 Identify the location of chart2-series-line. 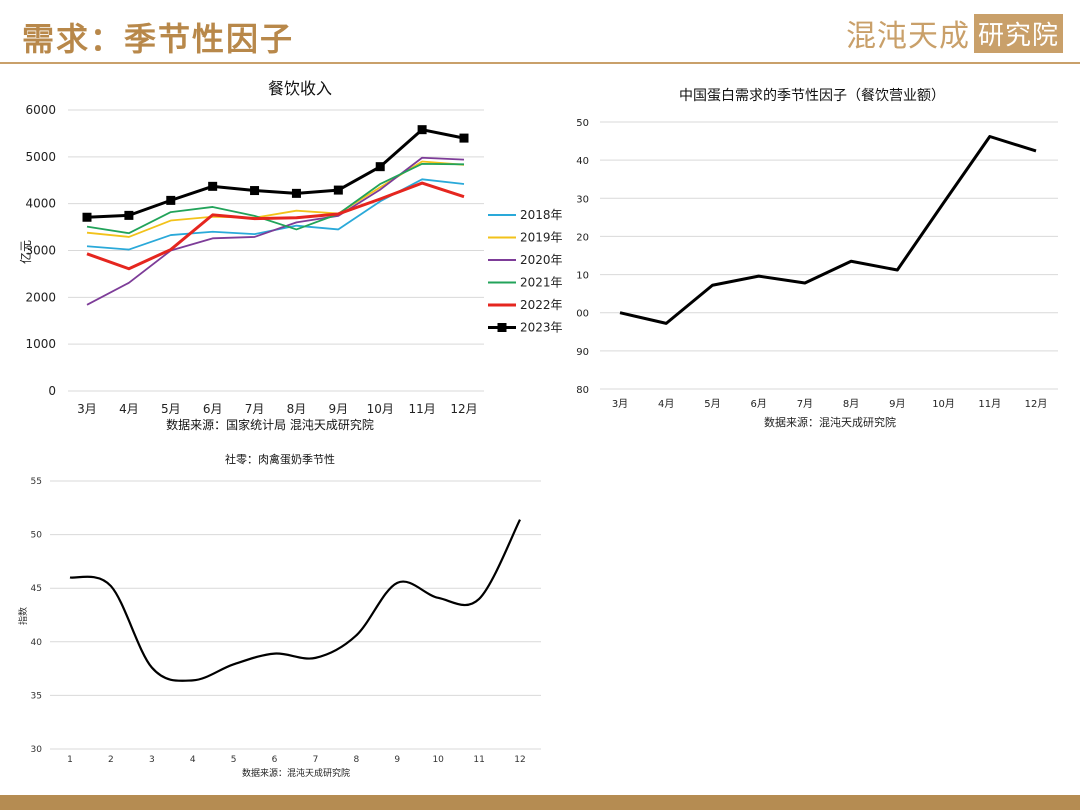
(828, 229).